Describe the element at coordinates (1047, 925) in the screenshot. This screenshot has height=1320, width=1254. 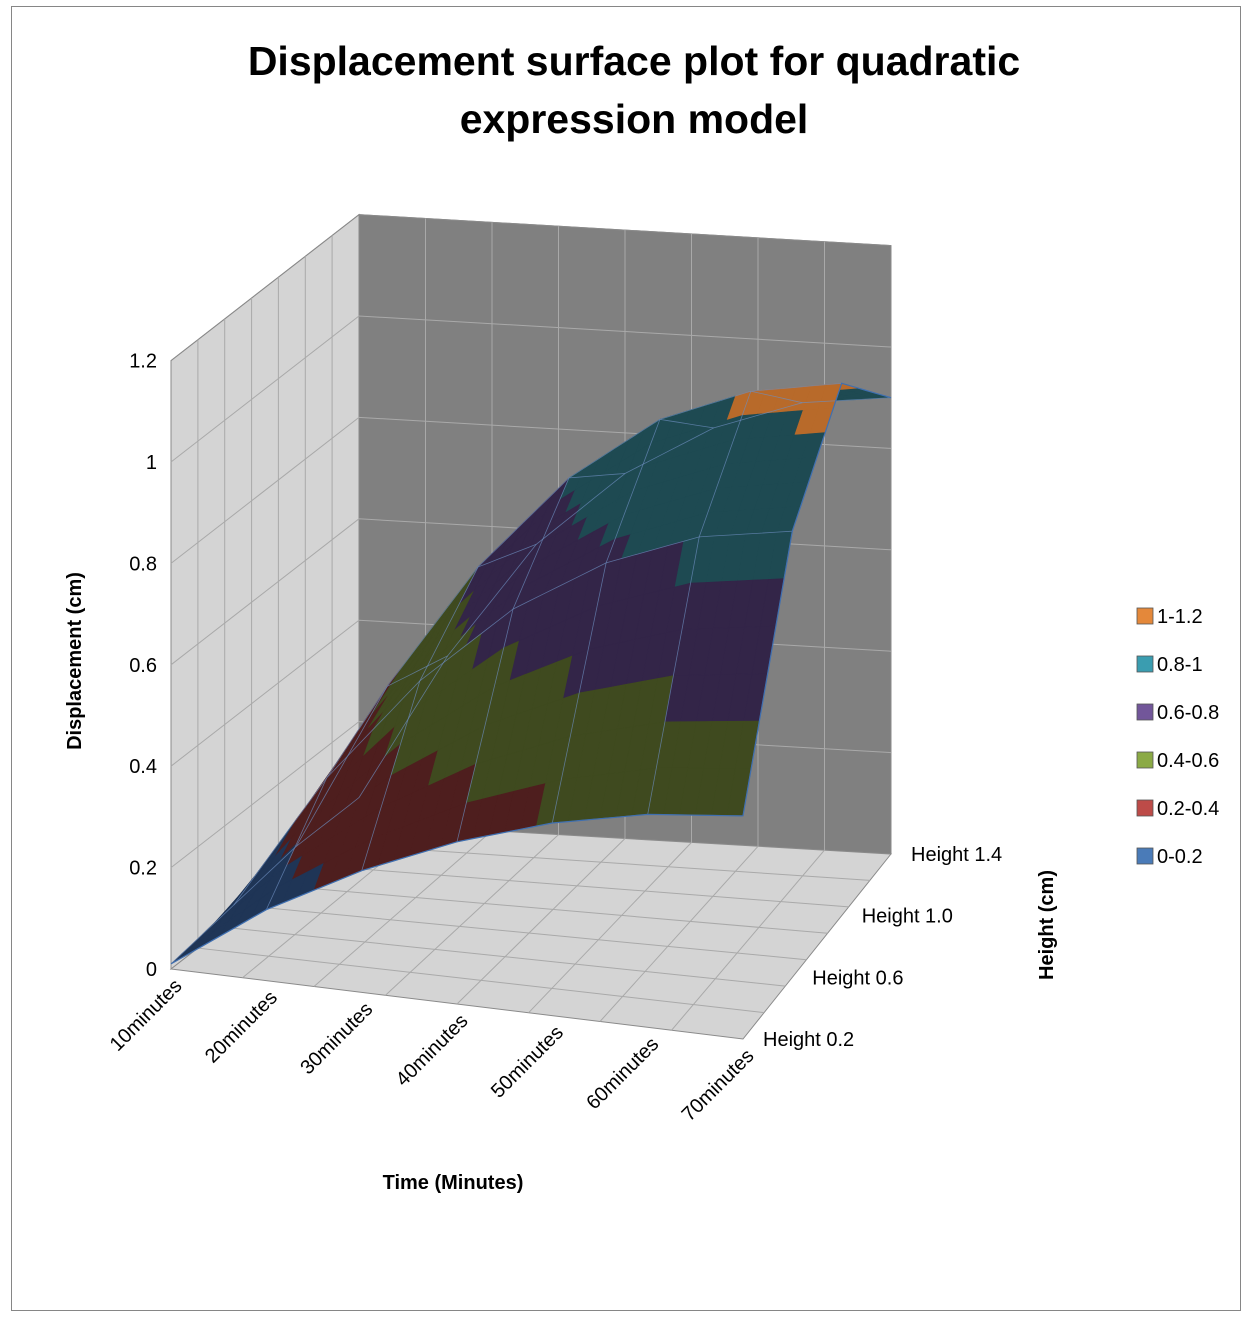
I see `z-axis-title: Height (cm)` at that location.